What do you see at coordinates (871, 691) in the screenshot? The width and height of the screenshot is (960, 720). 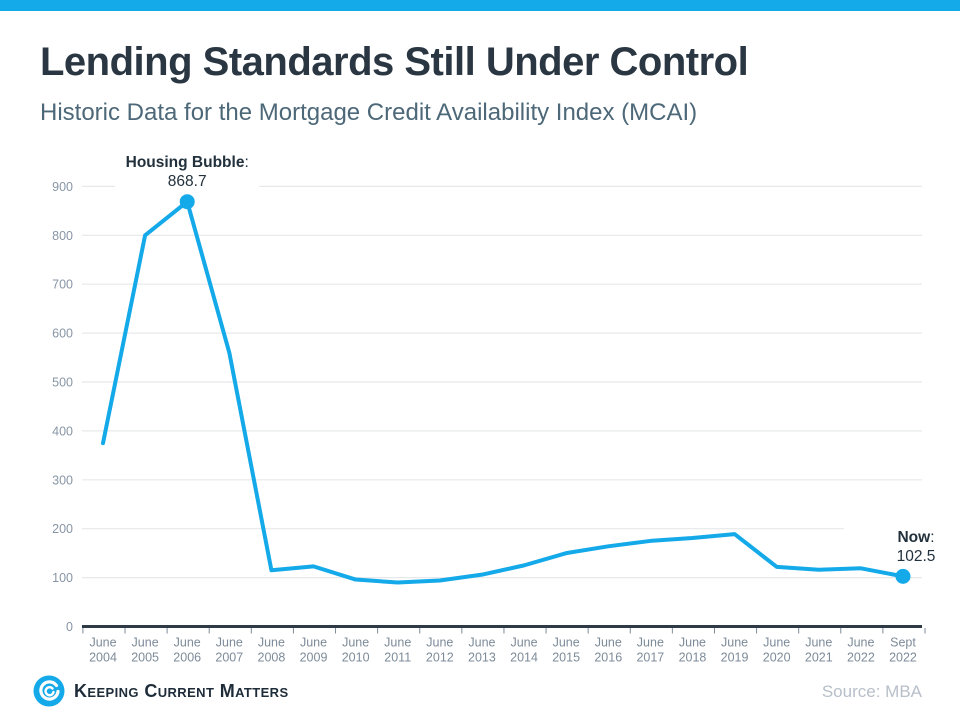 I see `source-attribution: Source: MBA` at bounding box center [871, 691].